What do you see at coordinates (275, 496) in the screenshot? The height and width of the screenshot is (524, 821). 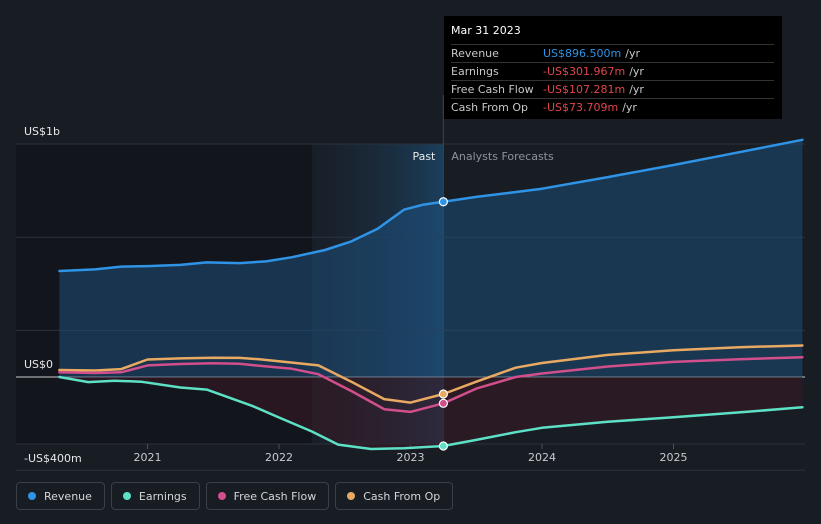 I see `legend-label: Free Cash Flow` at bounding box center [275, 496].